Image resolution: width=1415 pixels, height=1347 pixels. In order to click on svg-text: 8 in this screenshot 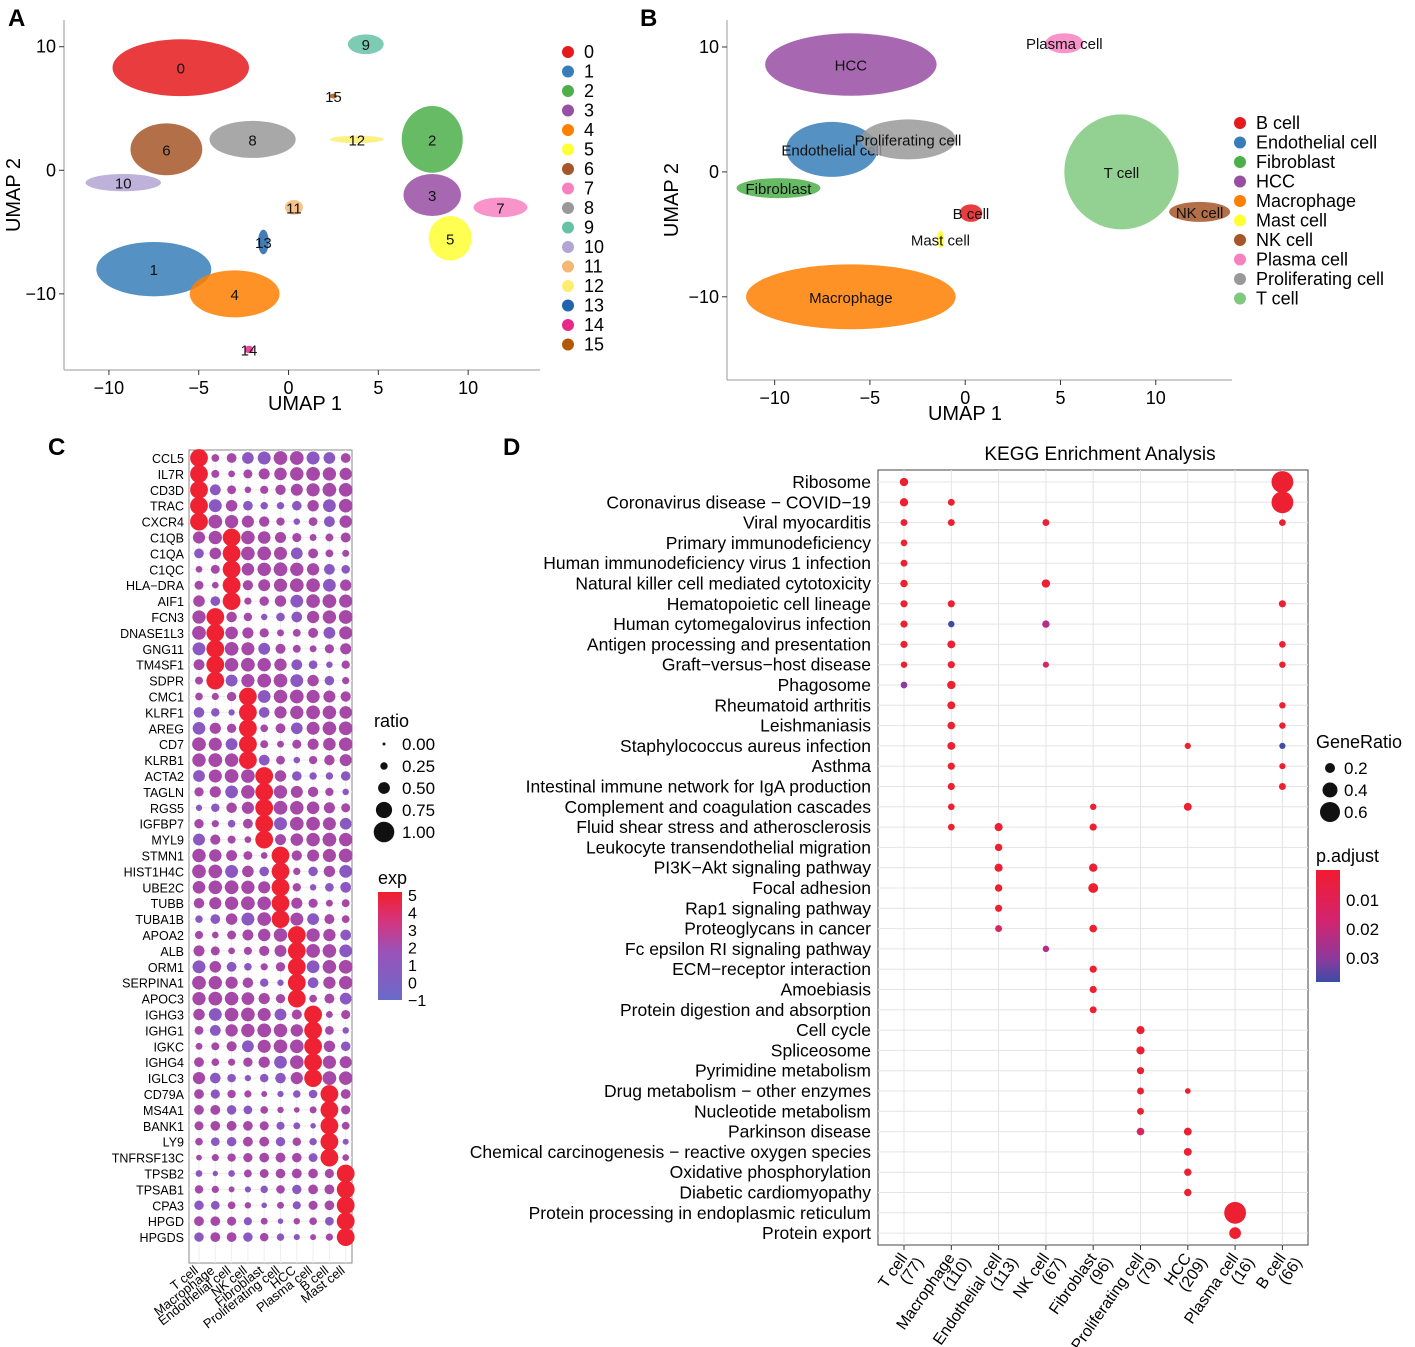, I will do `click(589, 208)`.